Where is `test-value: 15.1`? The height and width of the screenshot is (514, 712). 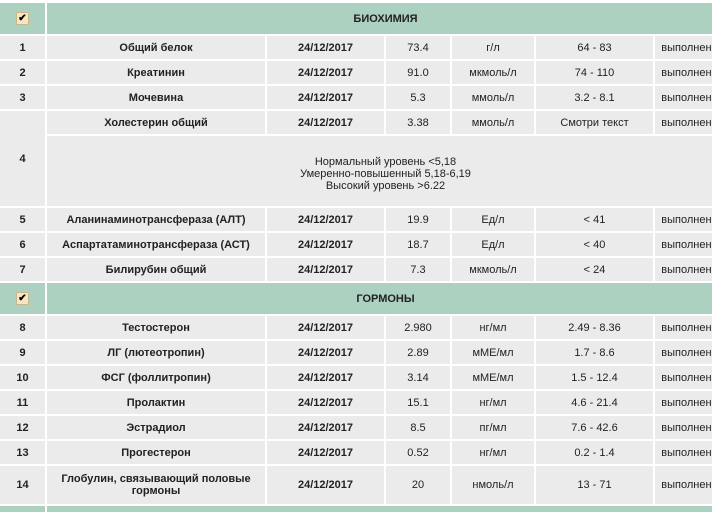 test-value: 15.1 is located at coordinates (418, 402).